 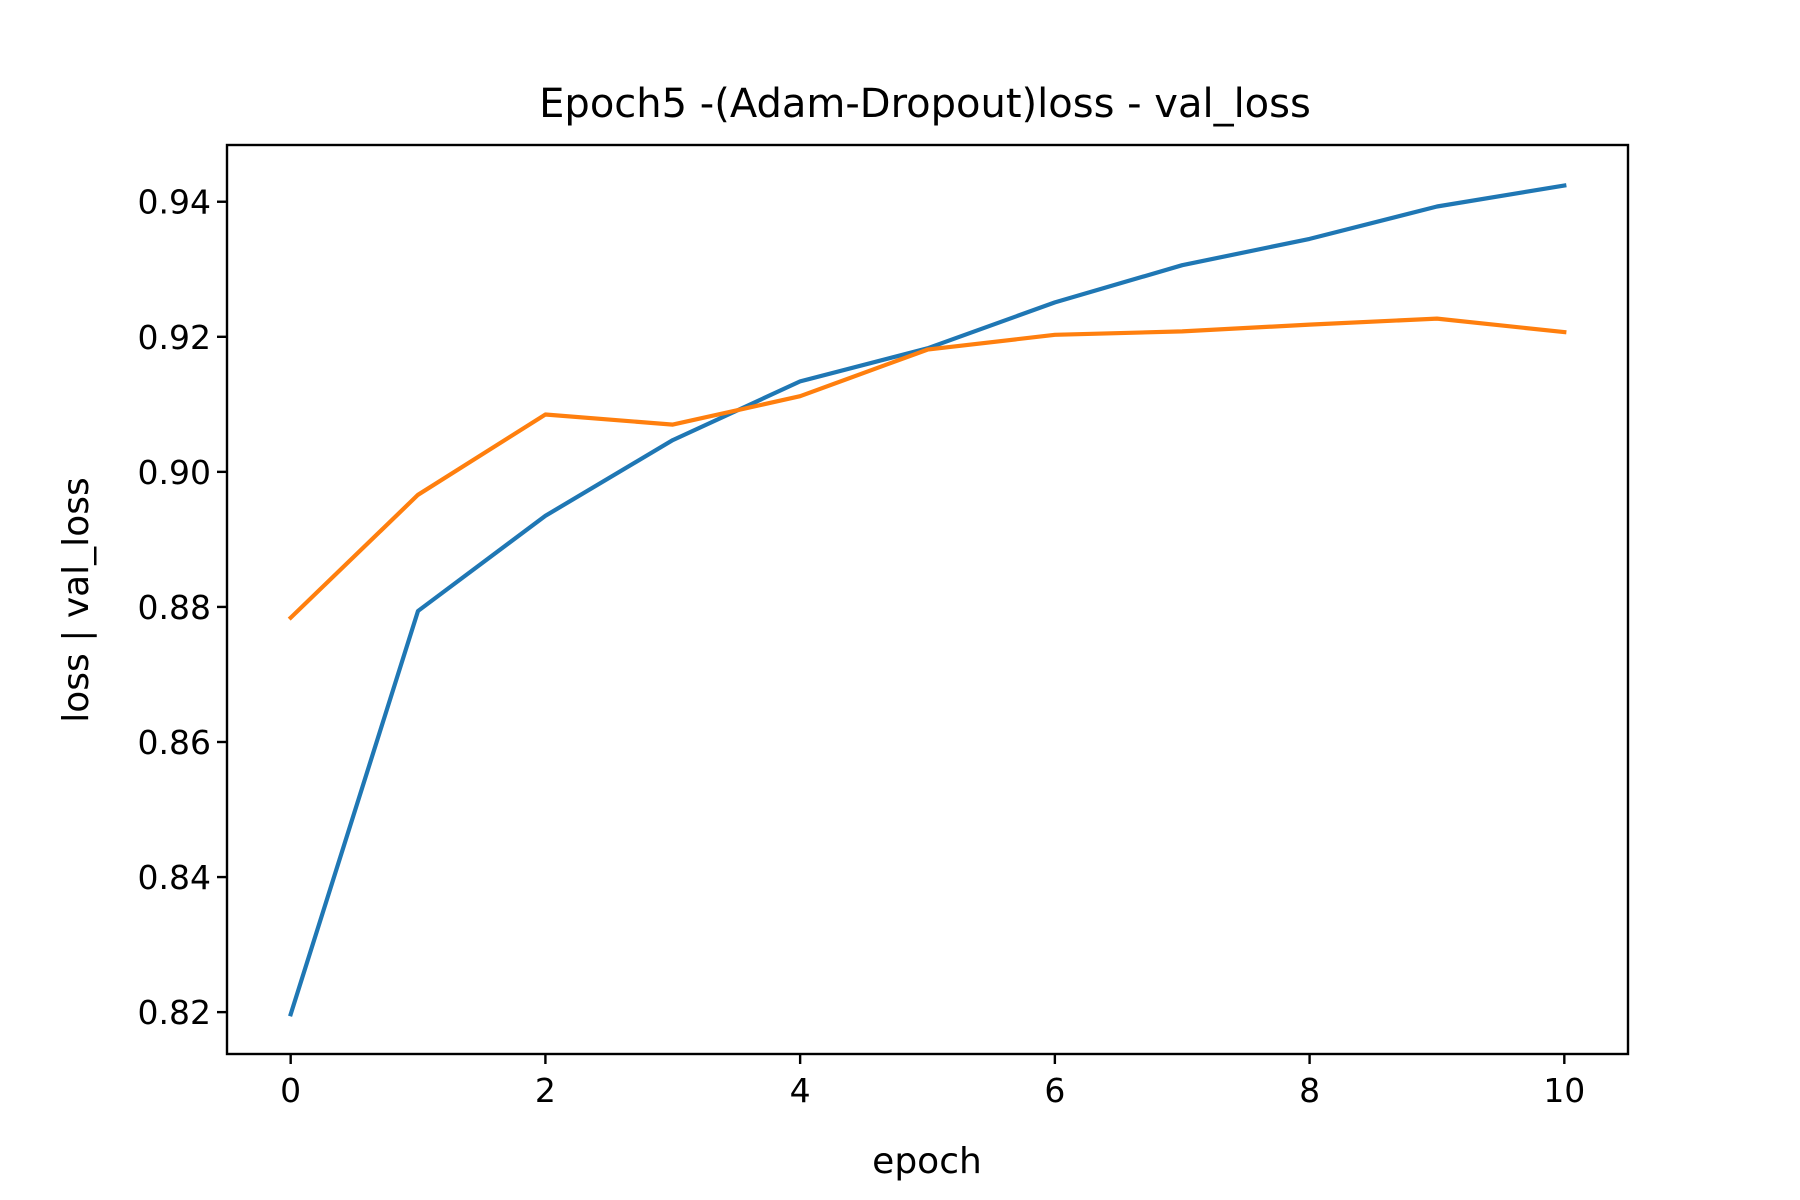 I want to click on x-tick-label: 0, so click(x=290, y=1090).